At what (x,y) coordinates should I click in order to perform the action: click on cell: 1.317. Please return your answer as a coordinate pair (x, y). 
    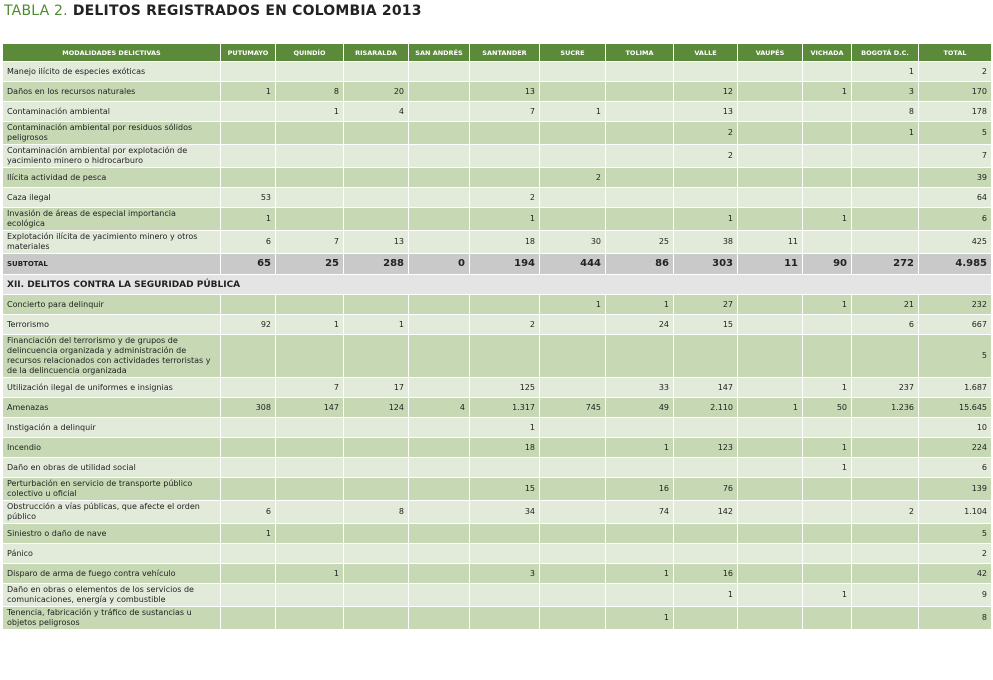
    Looking at the image, I should click on (504, 407).